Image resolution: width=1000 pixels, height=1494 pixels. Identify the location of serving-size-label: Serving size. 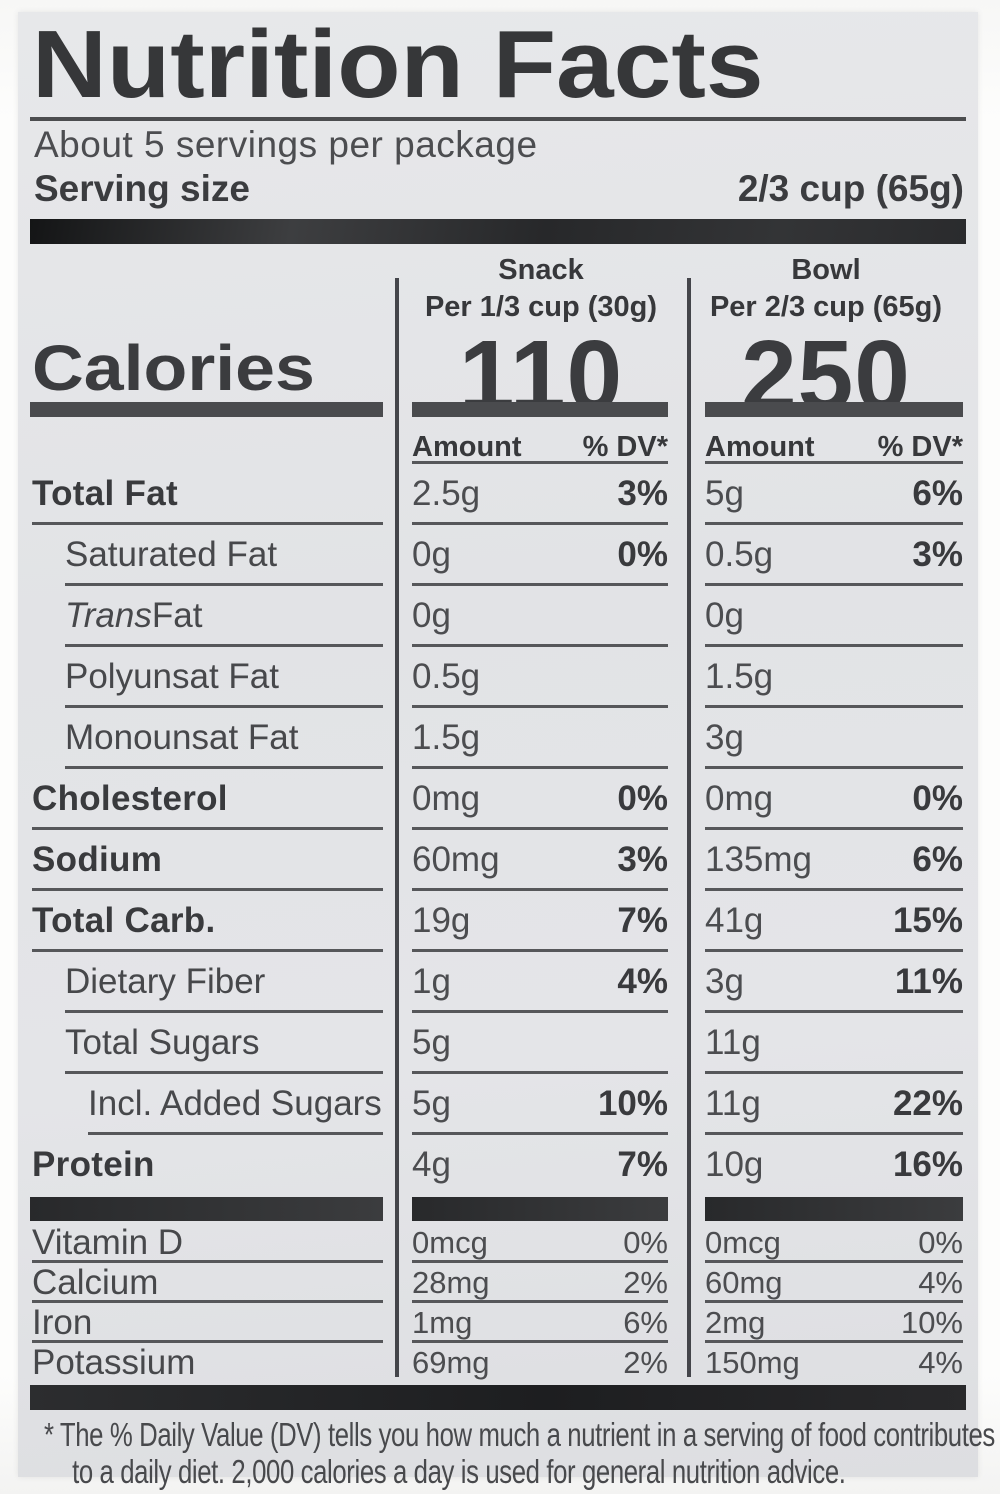
(142, 188).